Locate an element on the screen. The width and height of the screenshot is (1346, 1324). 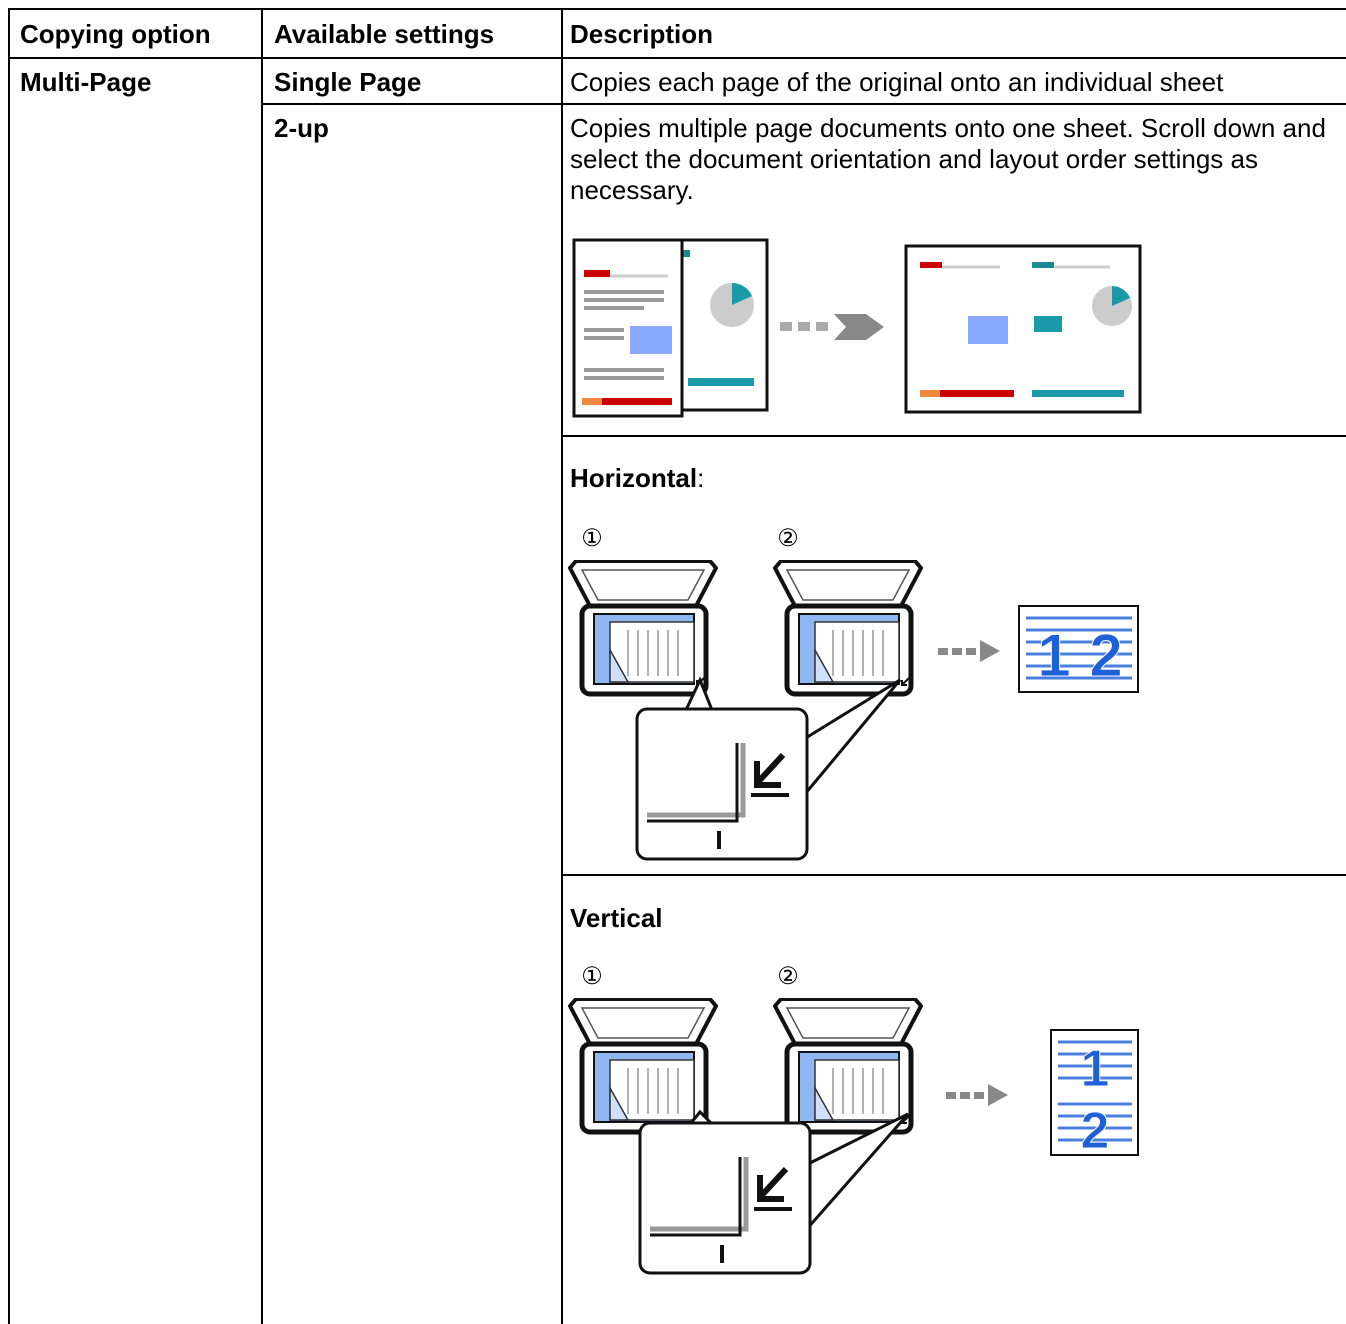
header-cell: Copying option is located at coordinates (115, 34).